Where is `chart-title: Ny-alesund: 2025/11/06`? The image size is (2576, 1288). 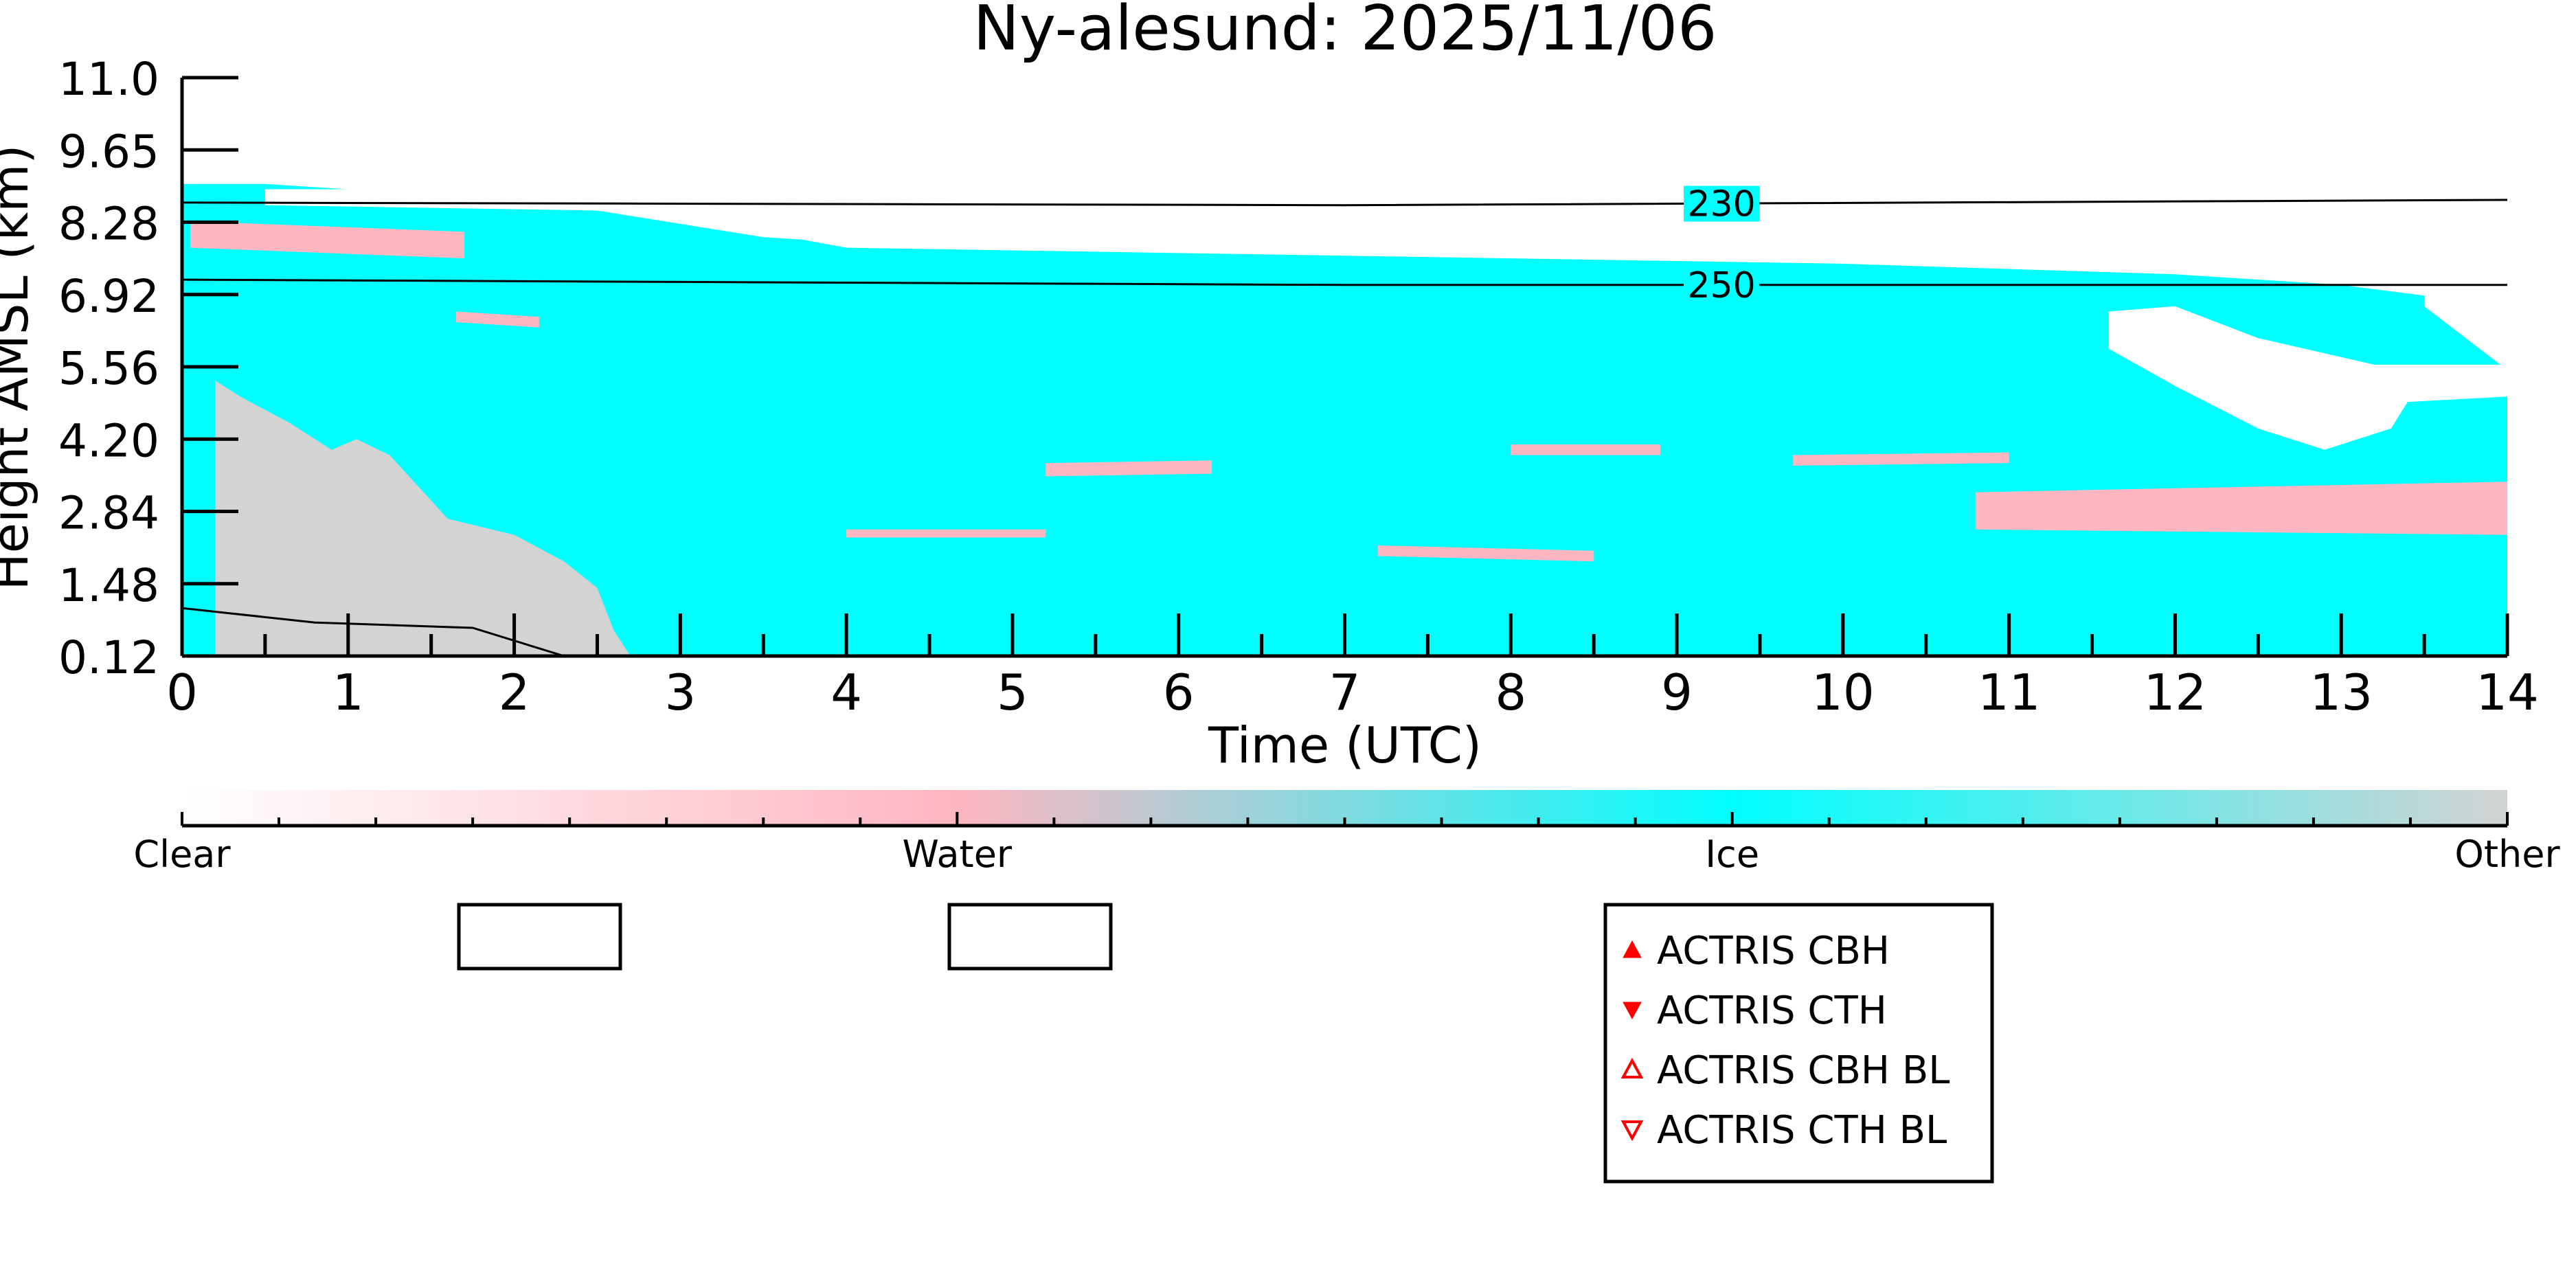 chart-title: Ny-alesund: 2025/11/06 is located at coordinates (1345, 32).